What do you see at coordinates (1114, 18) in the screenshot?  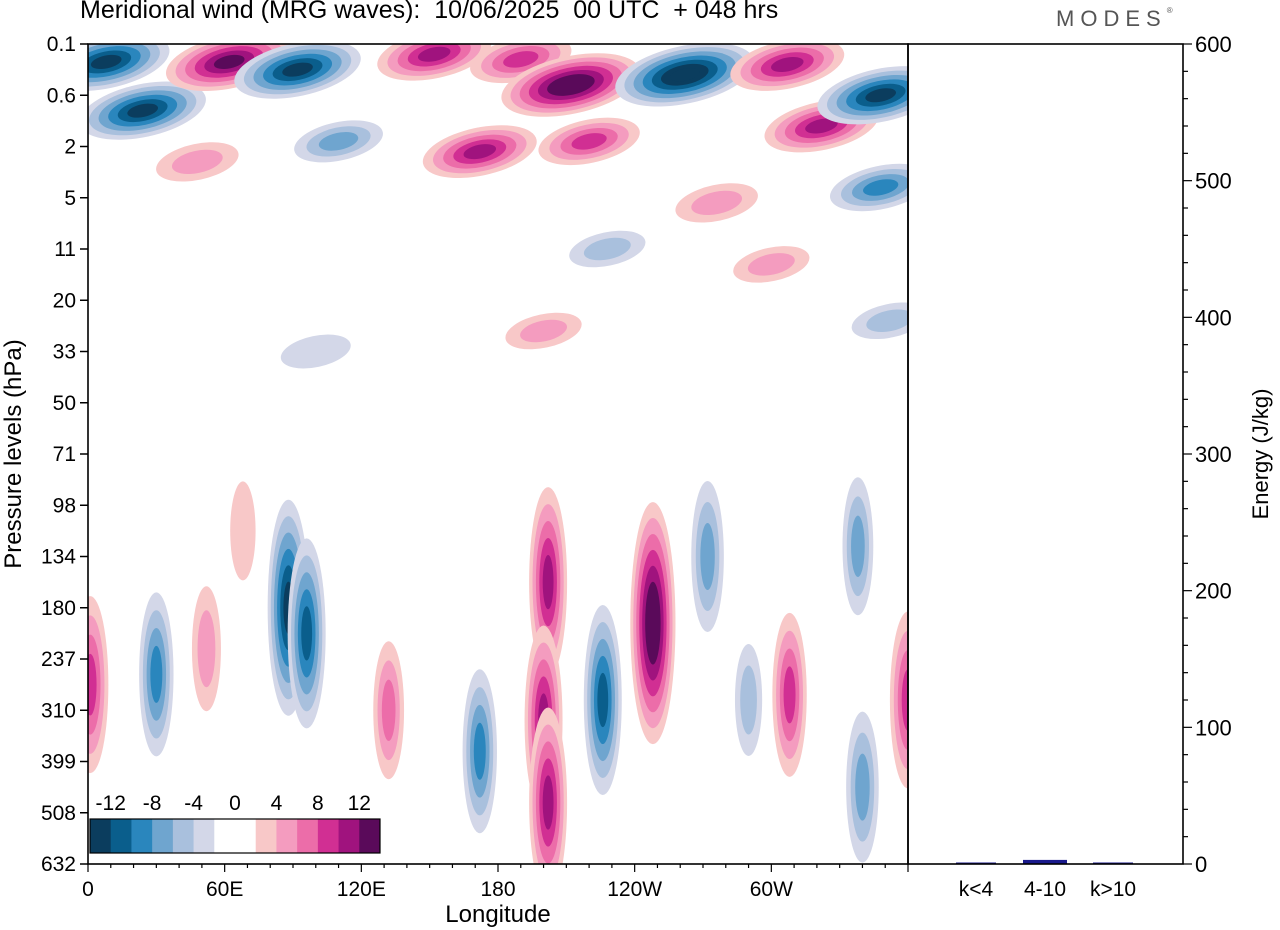 I see `modes-logo: MODES®` at bounding box center [1114, 18].